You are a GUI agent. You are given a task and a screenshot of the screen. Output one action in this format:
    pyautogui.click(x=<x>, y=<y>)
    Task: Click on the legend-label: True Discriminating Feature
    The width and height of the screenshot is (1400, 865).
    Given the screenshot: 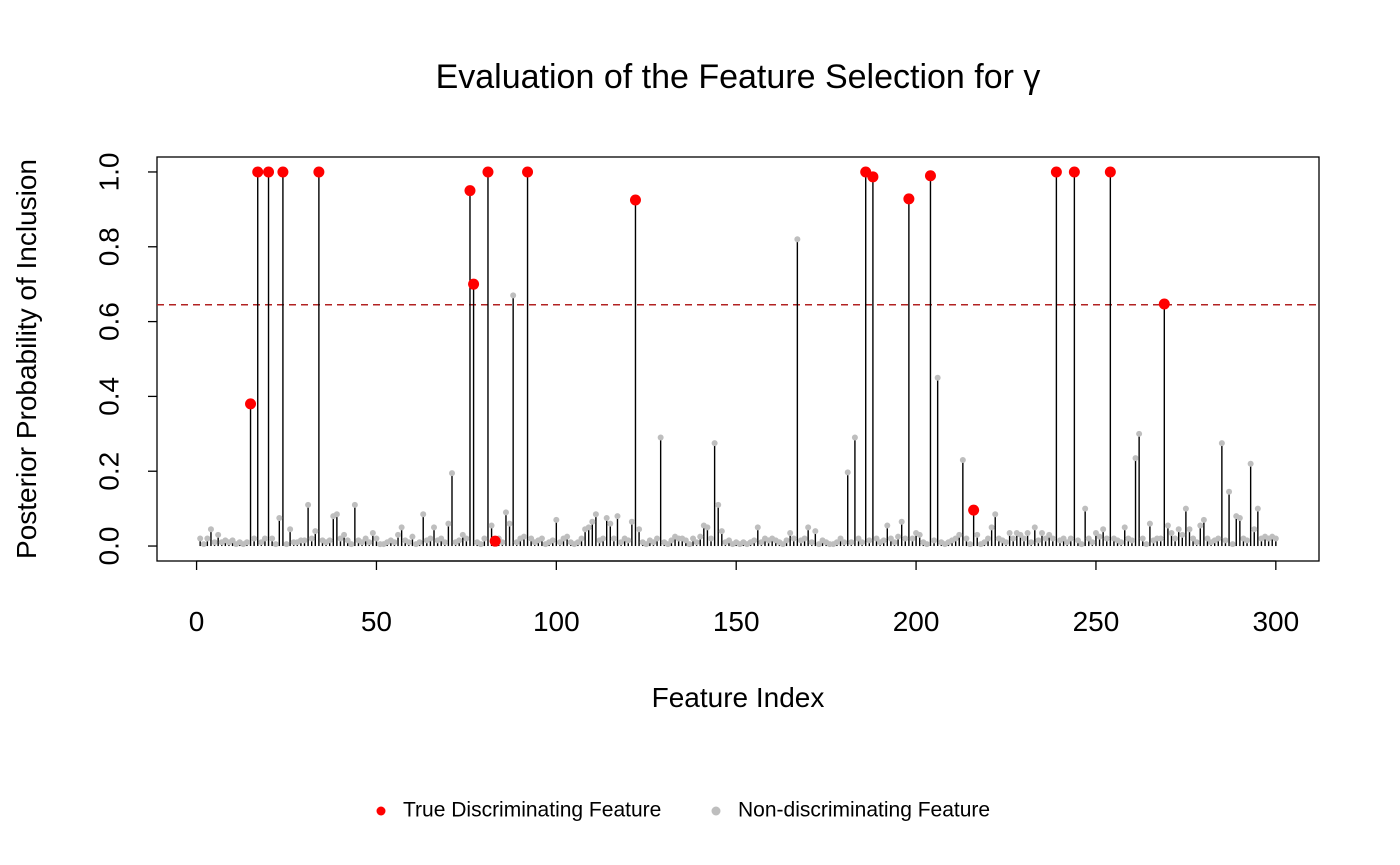 What is the action you would take?
    pyautogui.click(x=532, y=810)
    